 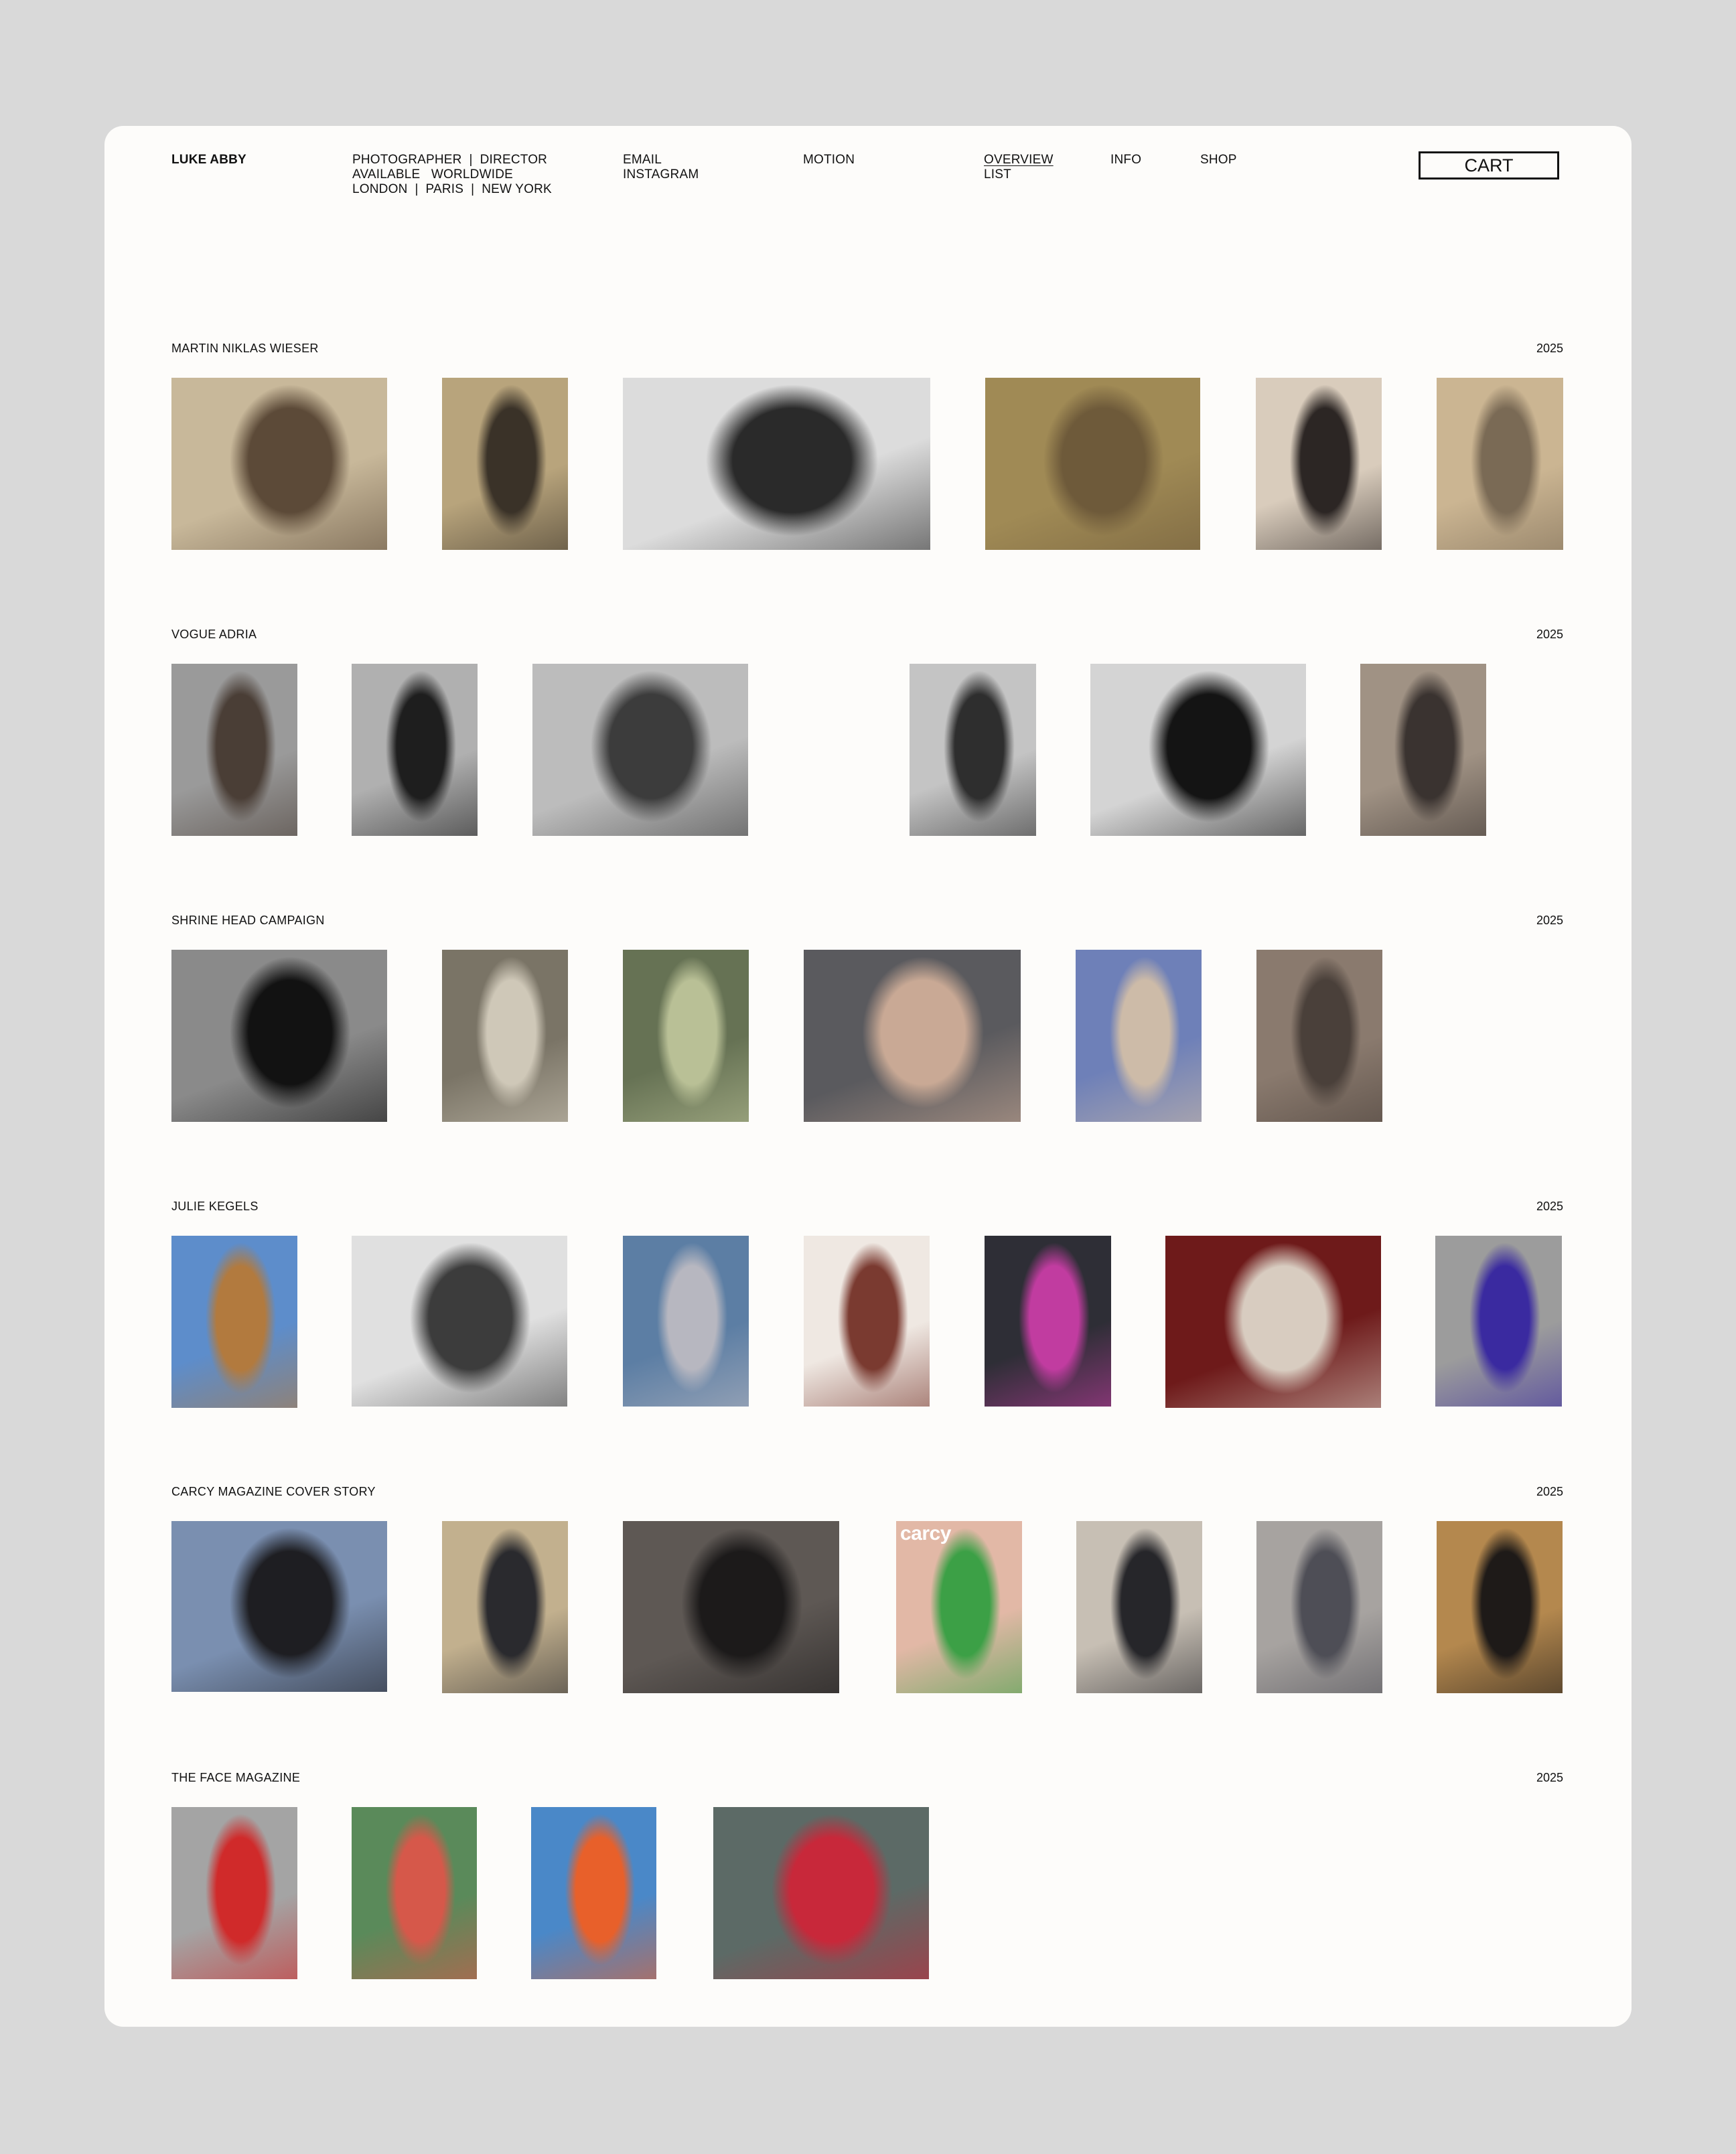 What do you see at coordinates (959, 1607) in the screenshot?
I see `photo-carcy-cover-face: carcy` at bounding box center [959, 1607].